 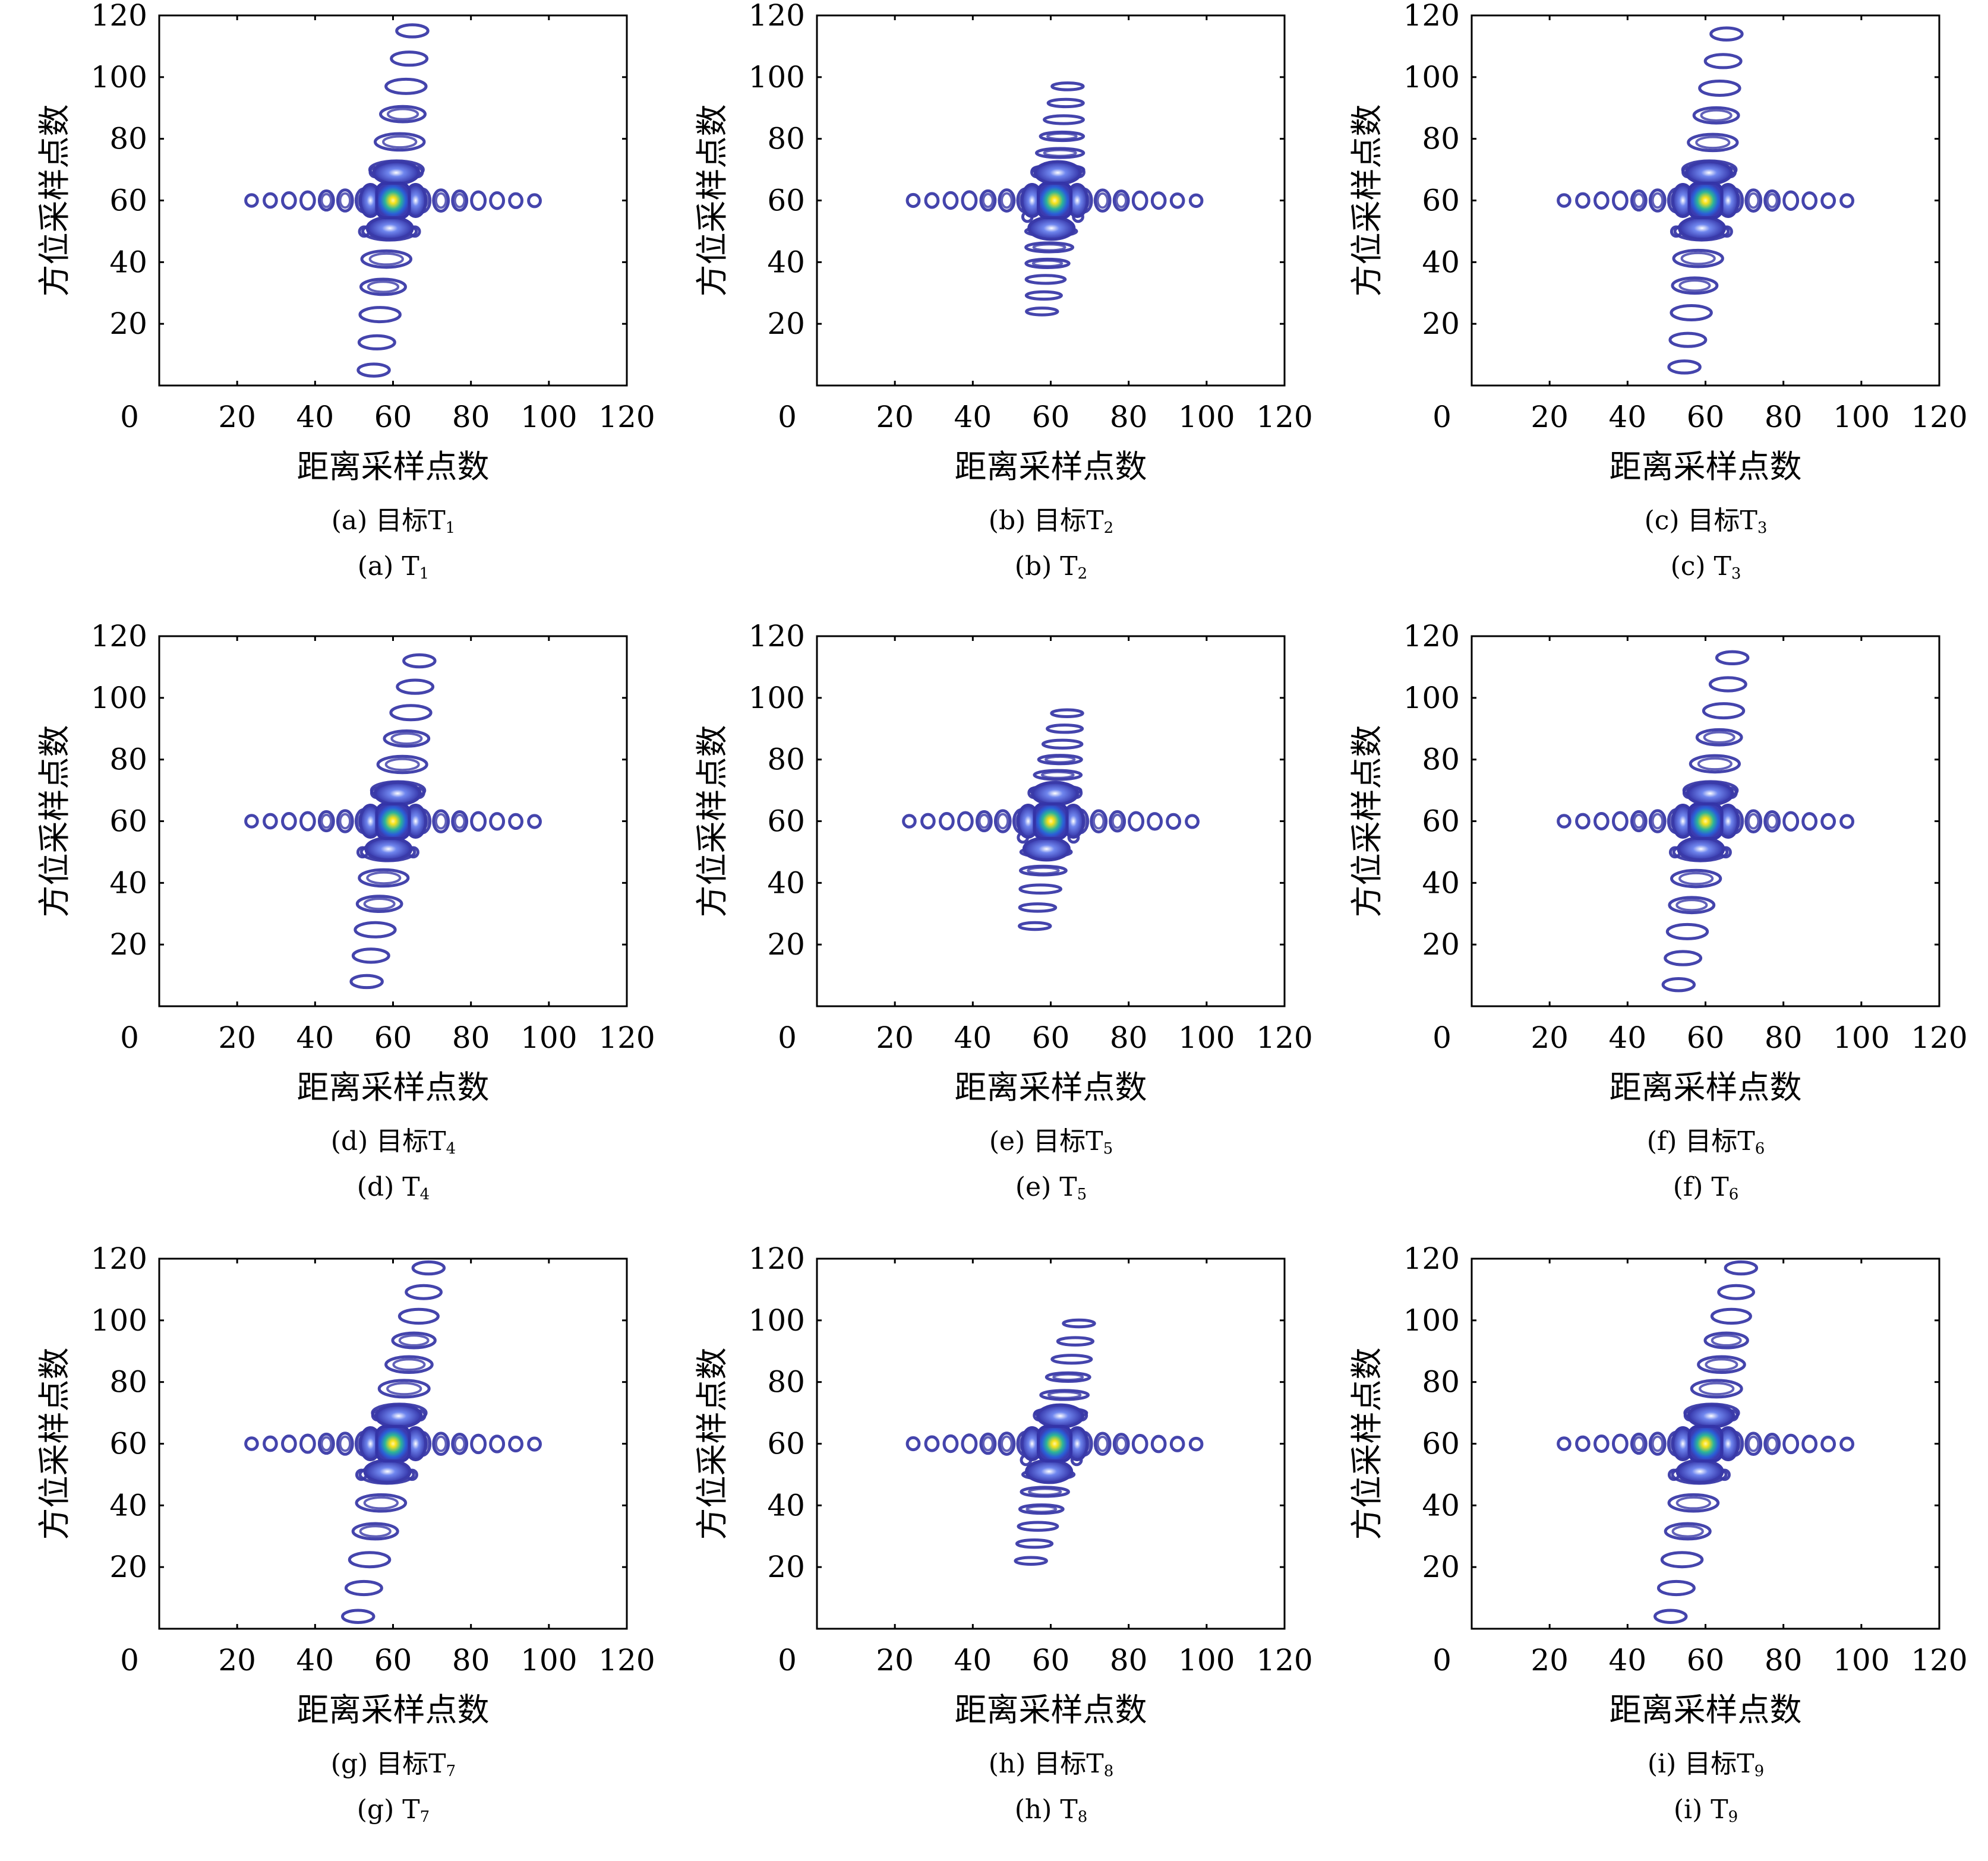 What do you see at coordinates (1736, 574) in the screenshot?
I see `caption-subscript: 3` at bounding box center [1736, 574].